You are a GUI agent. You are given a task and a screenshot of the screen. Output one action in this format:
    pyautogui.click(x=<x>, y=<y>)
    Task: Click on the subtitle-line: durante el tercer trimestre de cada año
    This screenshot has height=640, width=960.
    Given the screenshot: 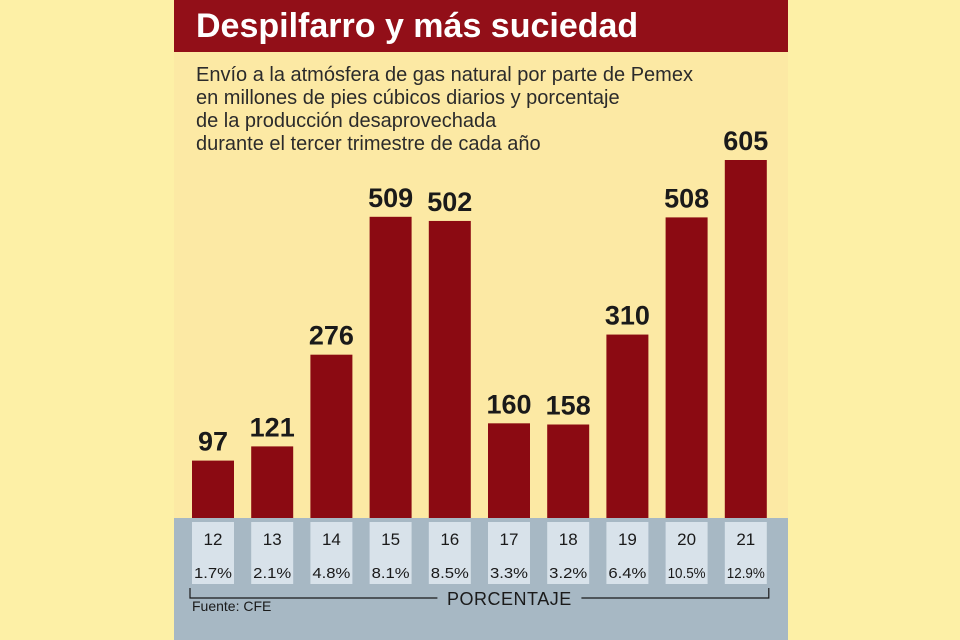 What is the action you would take?
    pyautogui.click(x=368, y=144)
    